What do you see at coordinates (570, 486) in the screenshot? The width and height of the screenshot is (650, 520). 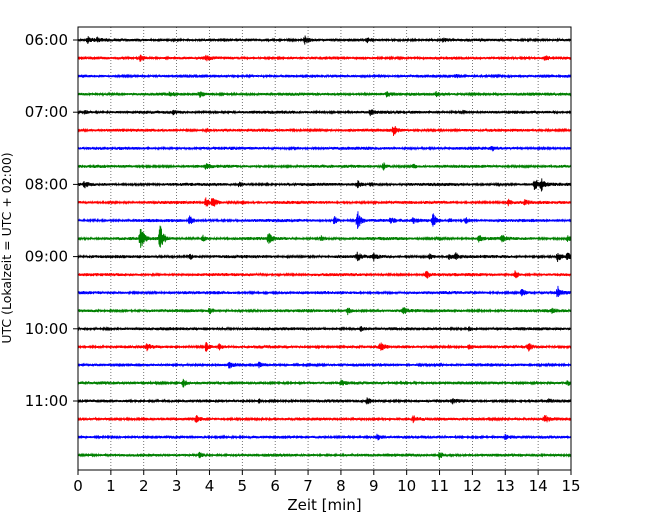 I see `x-tick-label: 15` at bounding box center [570, 486].